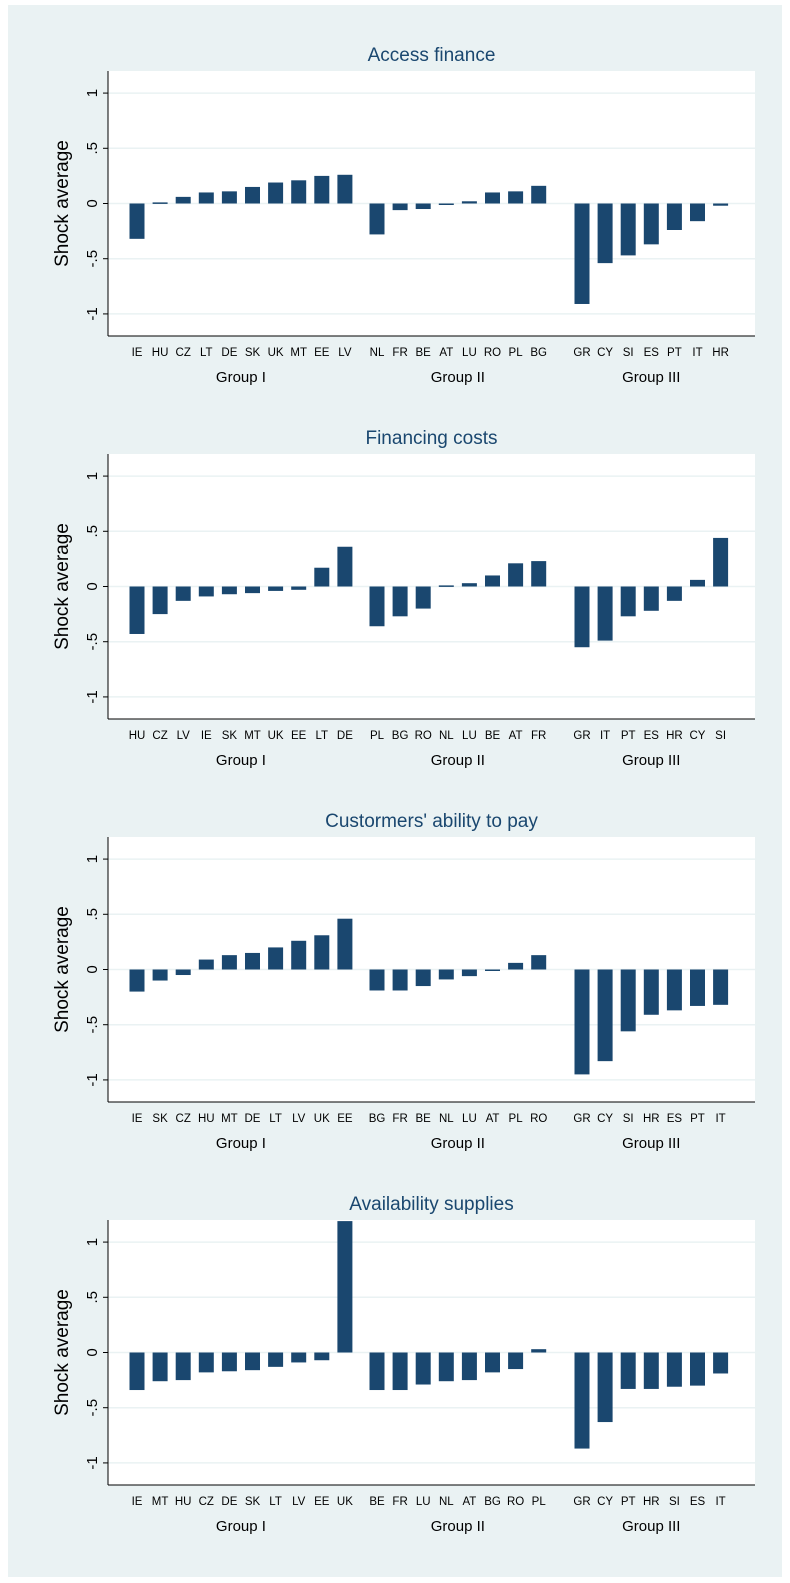  Describe the element at coordinates (345, 736) in the screenshot. I see `x-tick-label: DE` at that location.